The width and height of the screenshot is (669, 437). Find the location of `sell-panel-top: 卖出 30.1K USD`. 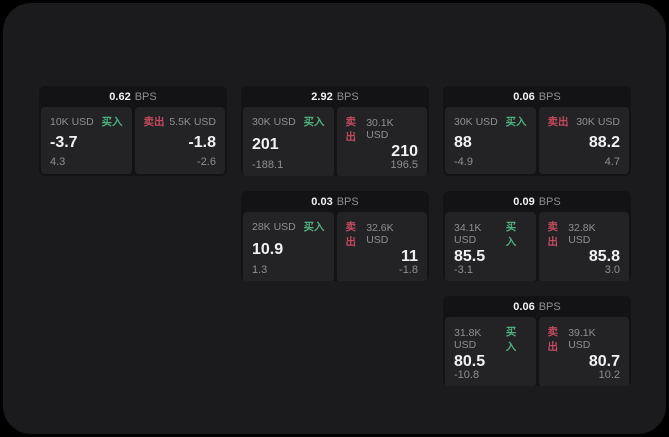

sell-panel-top: 卖出 30.1K USD is located at coordinates (382, 129).